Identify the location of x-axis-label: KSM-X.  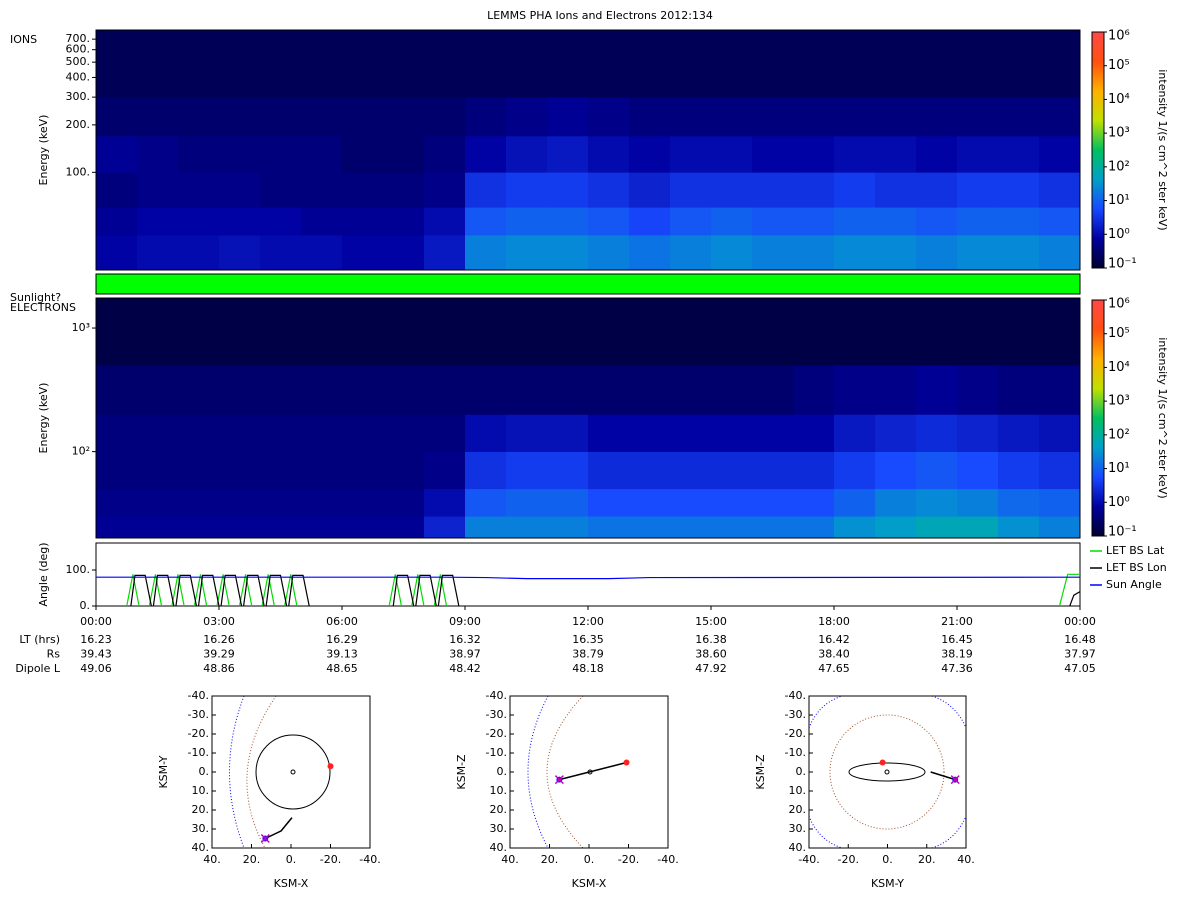
(589, 883).